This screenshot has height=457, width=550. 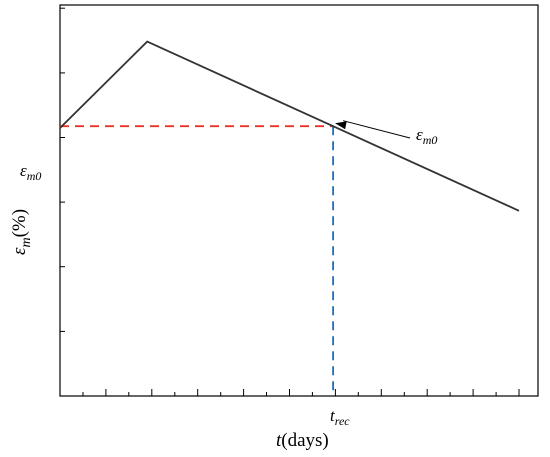 What do you see at coordinates (340, 417) in the screenshot?
I see `x-marker-label: trec` at bounding box center [340, 417].